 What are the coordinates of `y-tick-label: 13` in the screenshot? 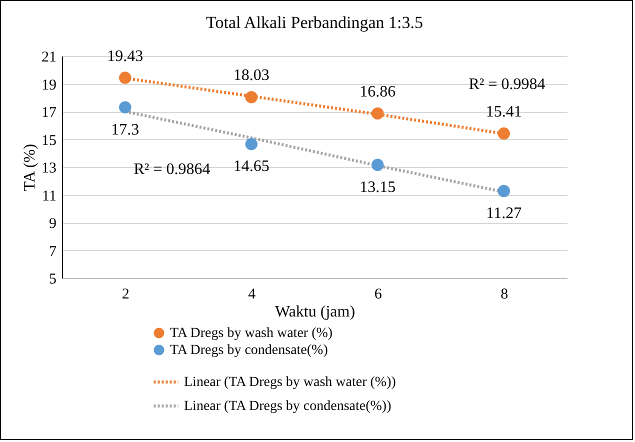 It's located at (49, 168).